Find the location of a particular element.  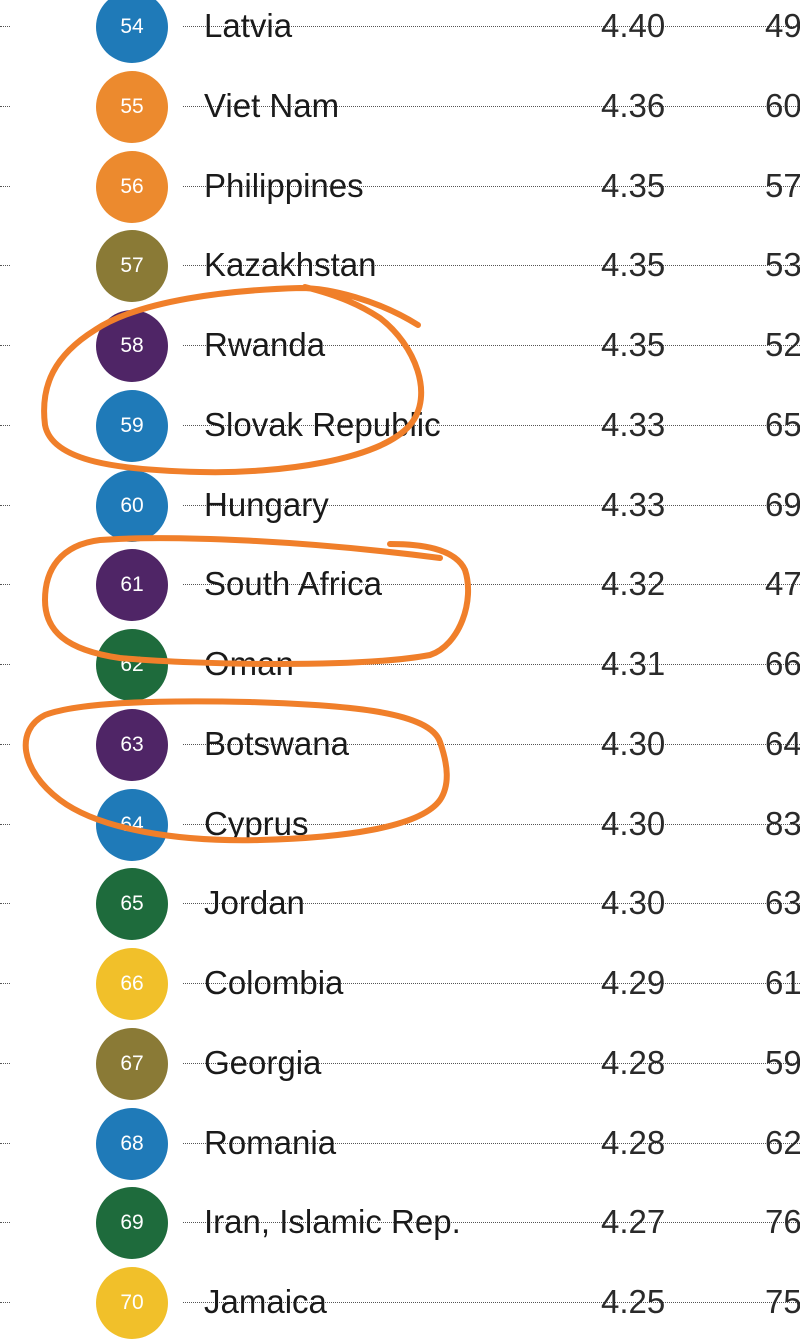

rank-badge: 59 is located at coordinates (132, 425).